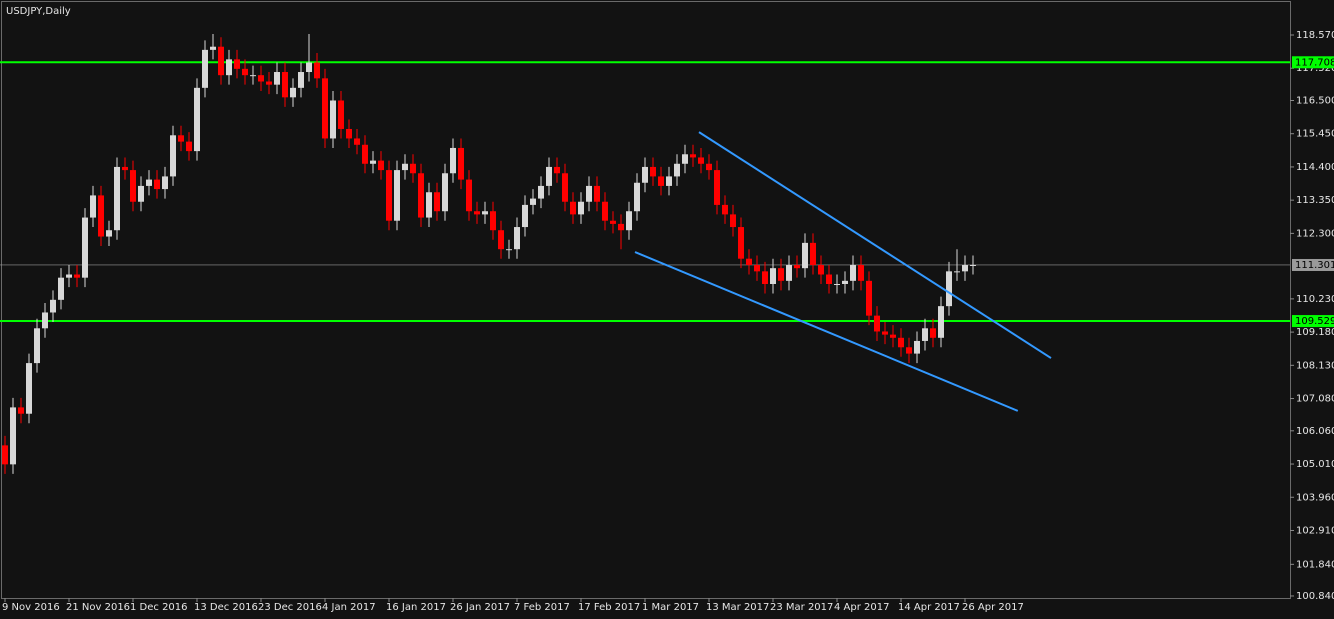 Image resolution: width=1334 pixels, height=619 pixels. I want to click on x-tick-label: 1 Dec 2016, so click(159, 607).